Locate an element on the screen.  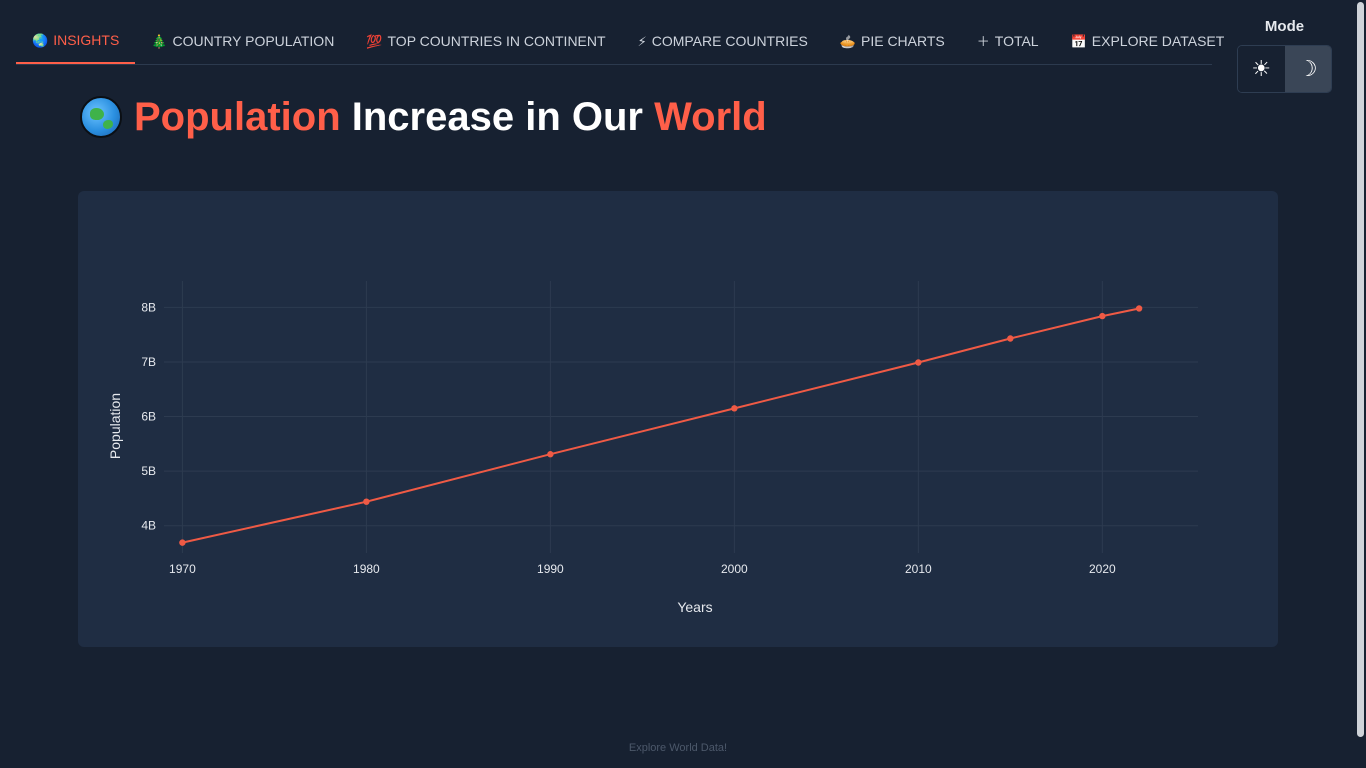
mode-panel: Mode ☀ ☽ is located at coordinates (1284, 55).